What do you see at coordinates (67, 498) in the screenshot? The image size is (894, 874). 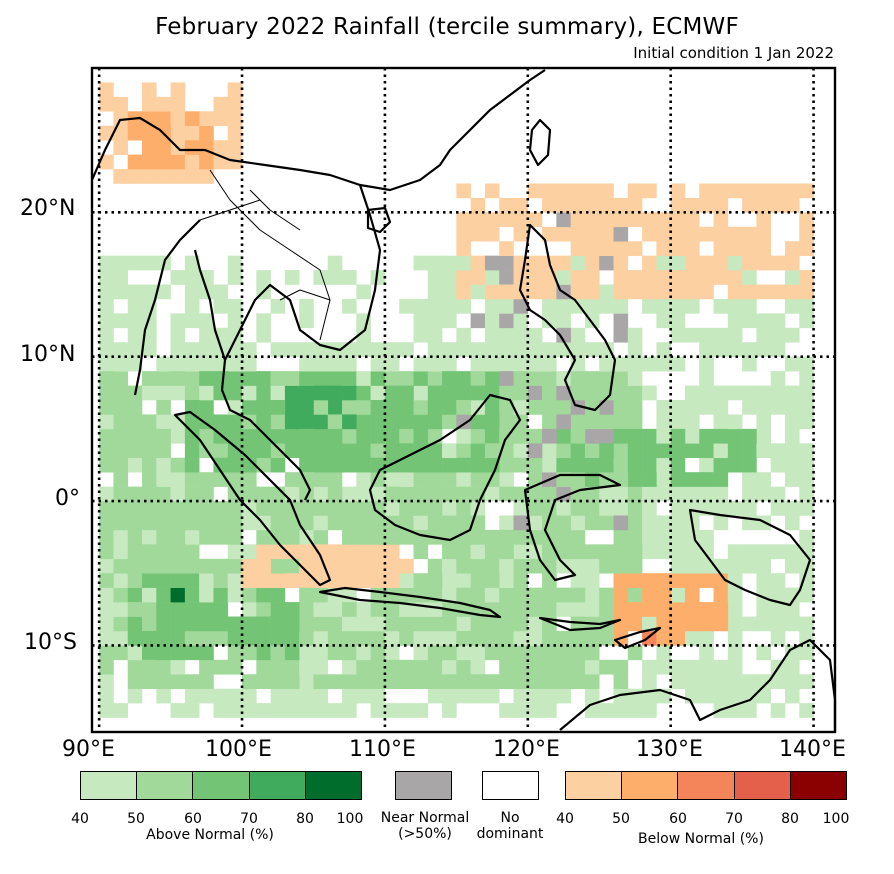 I see `lat-label-0: 0°` at bounding box center [67, 498].